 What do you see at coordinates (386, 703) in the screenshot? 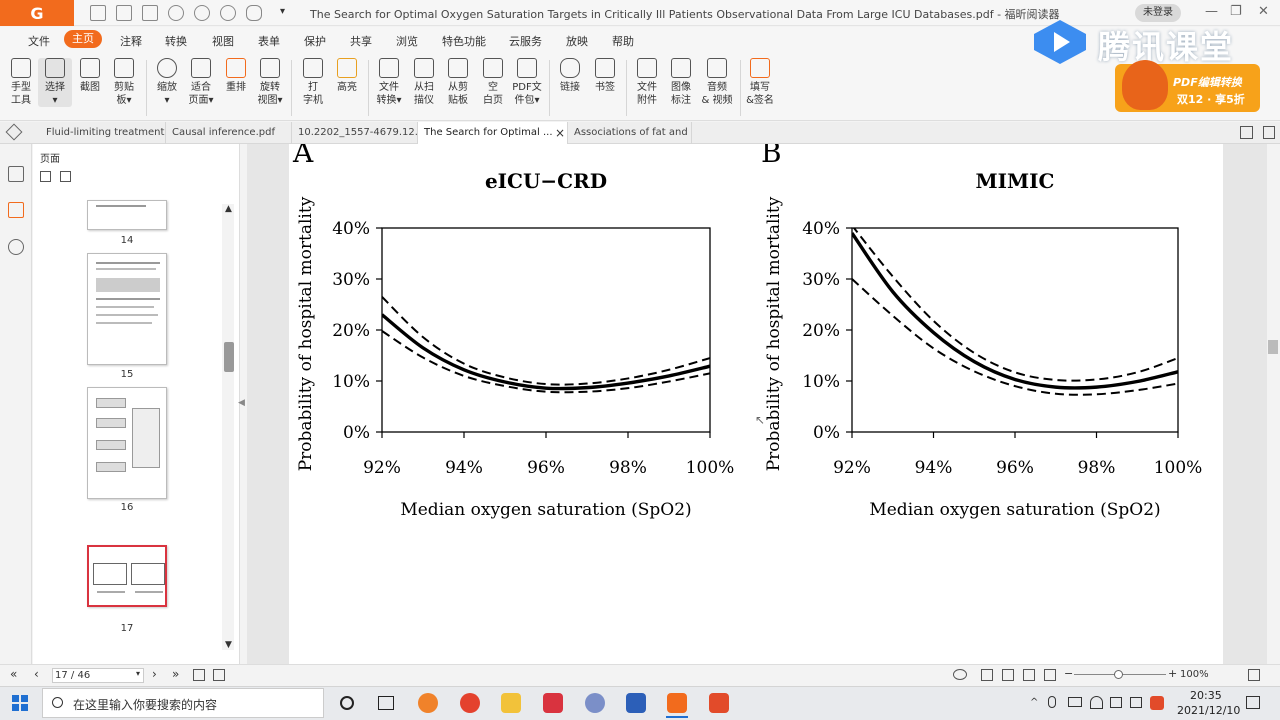
I see `task-view-icon` at bounding box center [386, 703].